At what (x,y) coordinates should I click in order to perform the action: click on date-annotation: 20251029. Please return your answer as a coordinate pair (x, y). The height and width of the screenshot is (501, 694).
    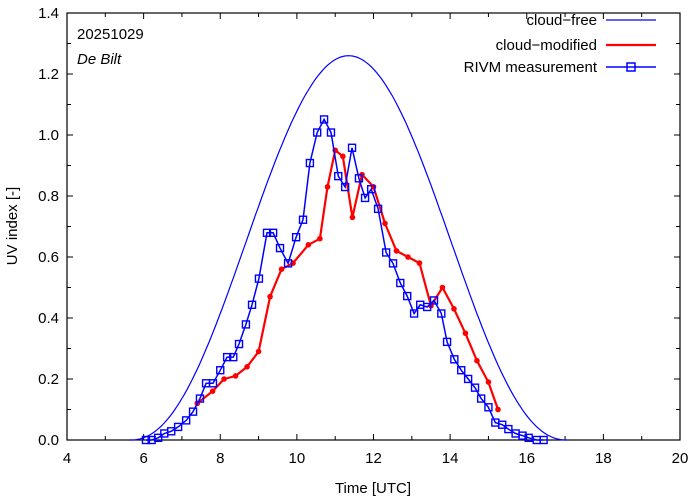
    Looking at the image, I should click on (110, 34).